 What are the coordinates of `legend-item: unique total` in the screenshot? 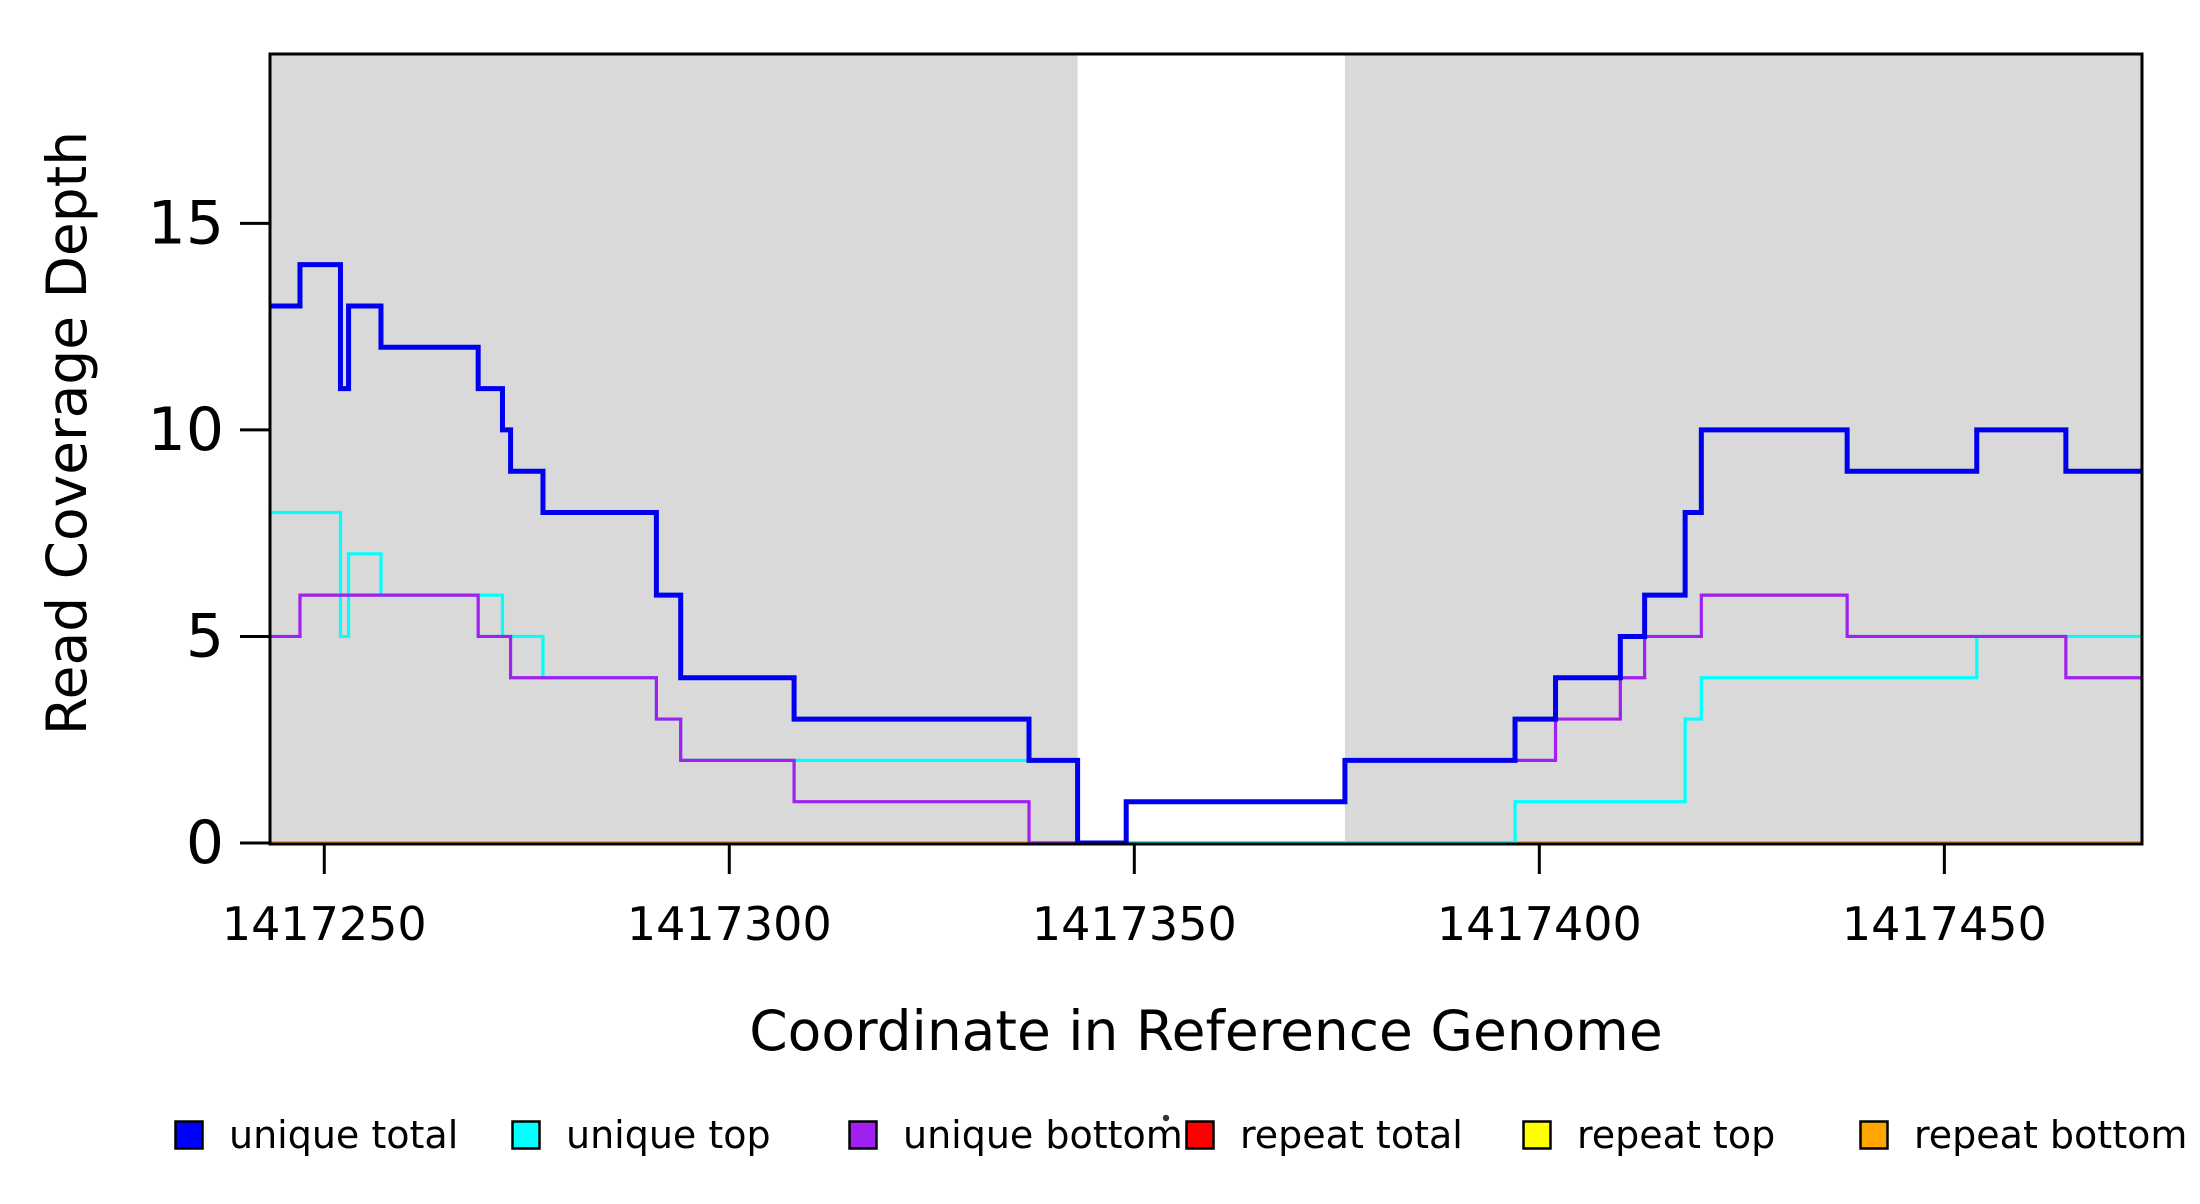 It's located at (316, 1135).